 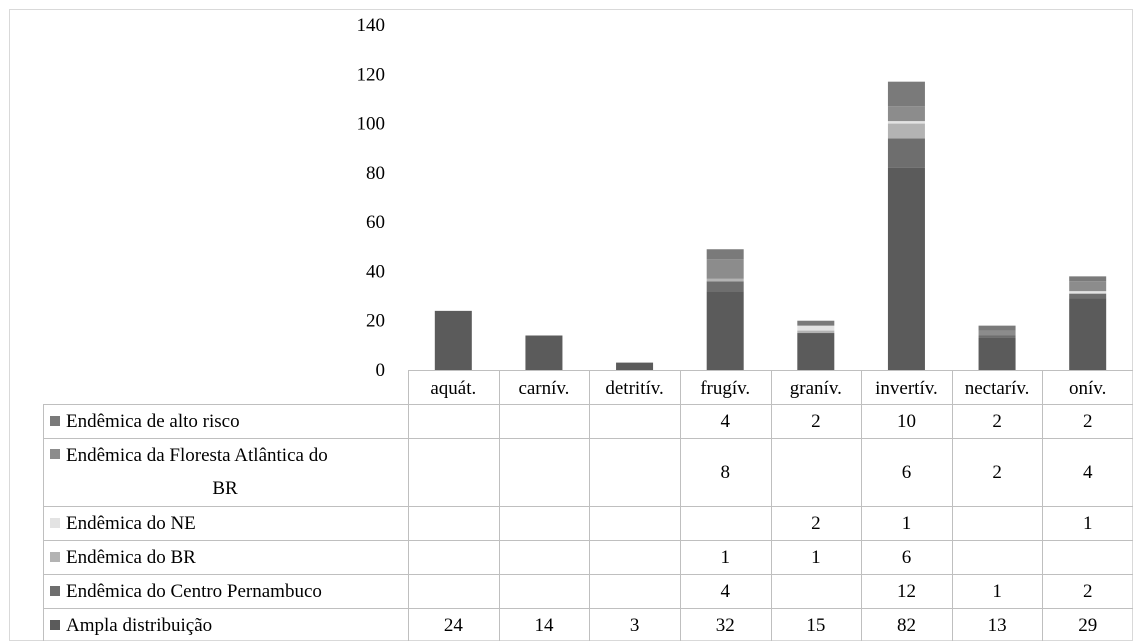 I want to click on category-label-oniv: onív., so click(x=1087, y=388).